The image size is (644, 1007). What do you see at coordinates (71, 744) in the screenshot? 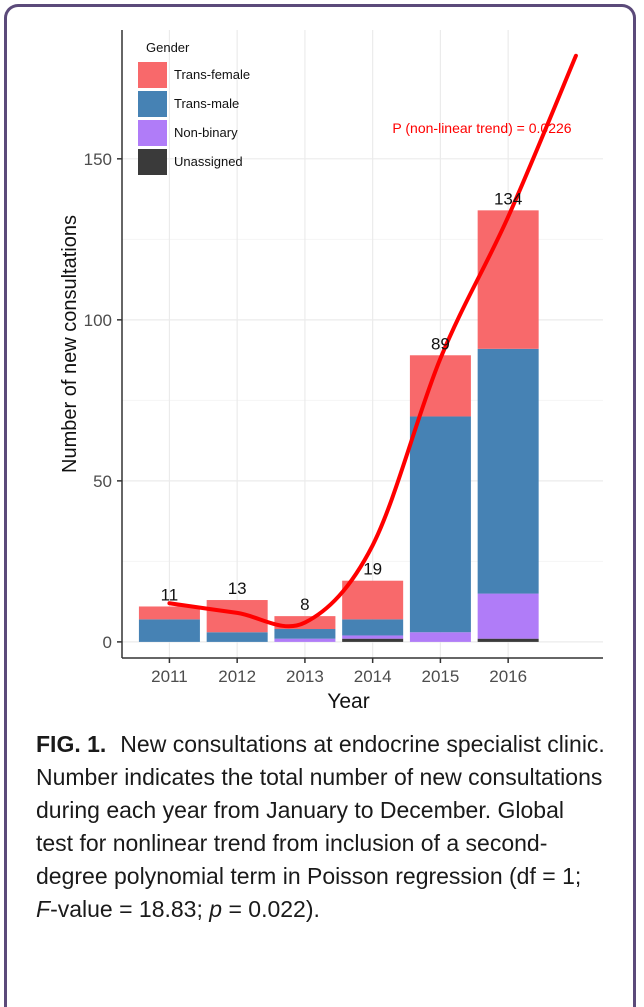
I see `caption-label: FIG. 1.` at bounding box center [71, 744].